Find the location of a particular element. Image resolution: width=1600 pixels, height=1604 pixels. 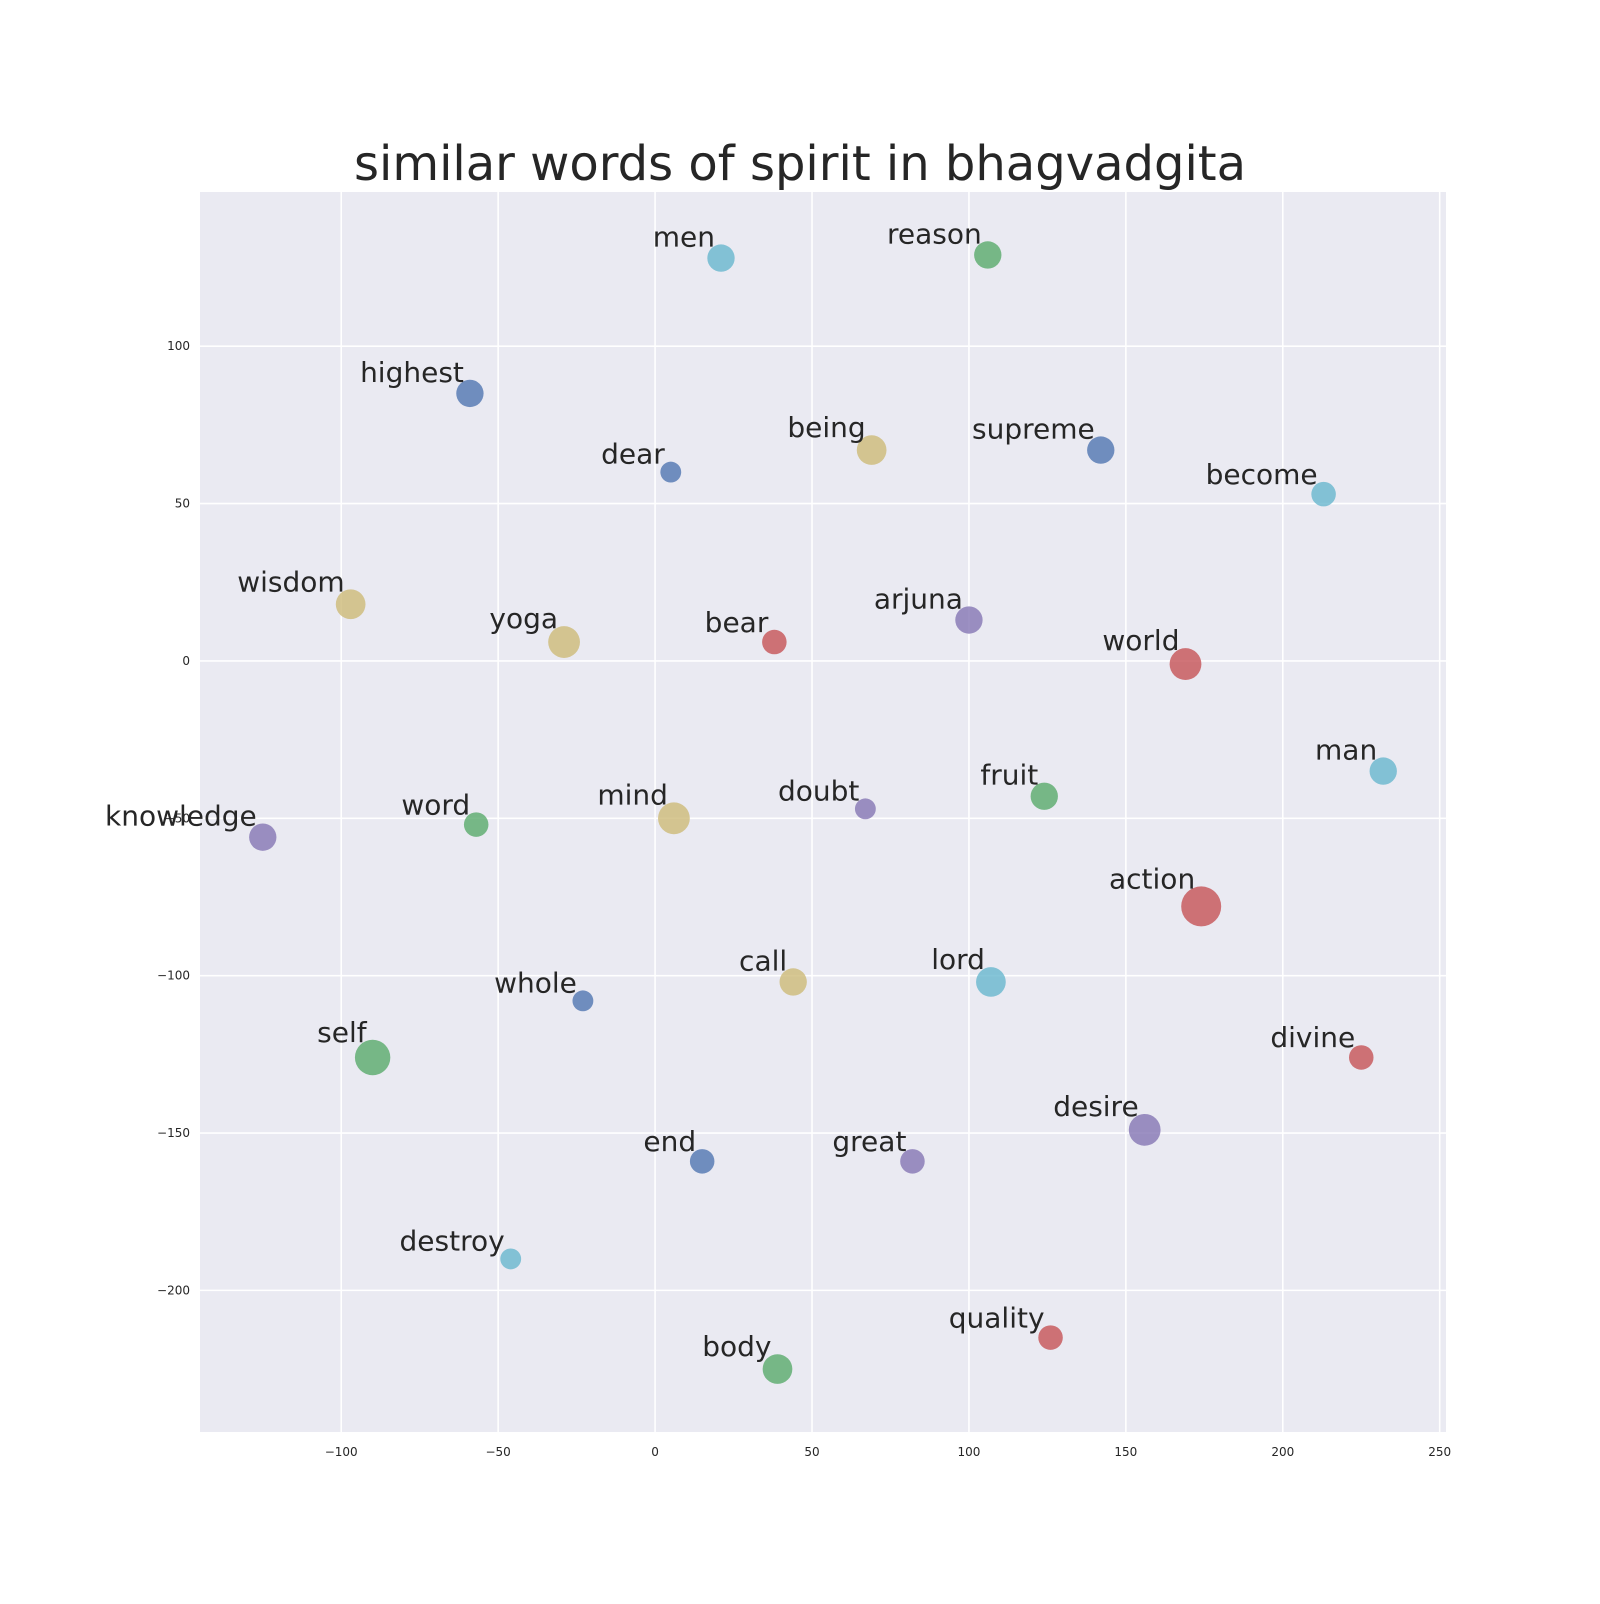

point-men is located at coordinates (721, 258).